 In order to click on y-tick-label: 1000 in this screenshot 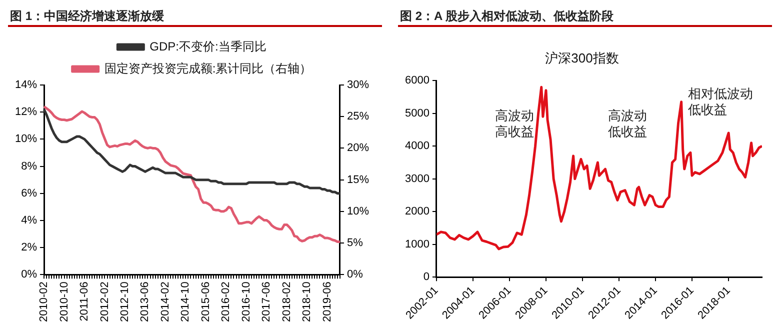, I will do `click(417, 244)`.